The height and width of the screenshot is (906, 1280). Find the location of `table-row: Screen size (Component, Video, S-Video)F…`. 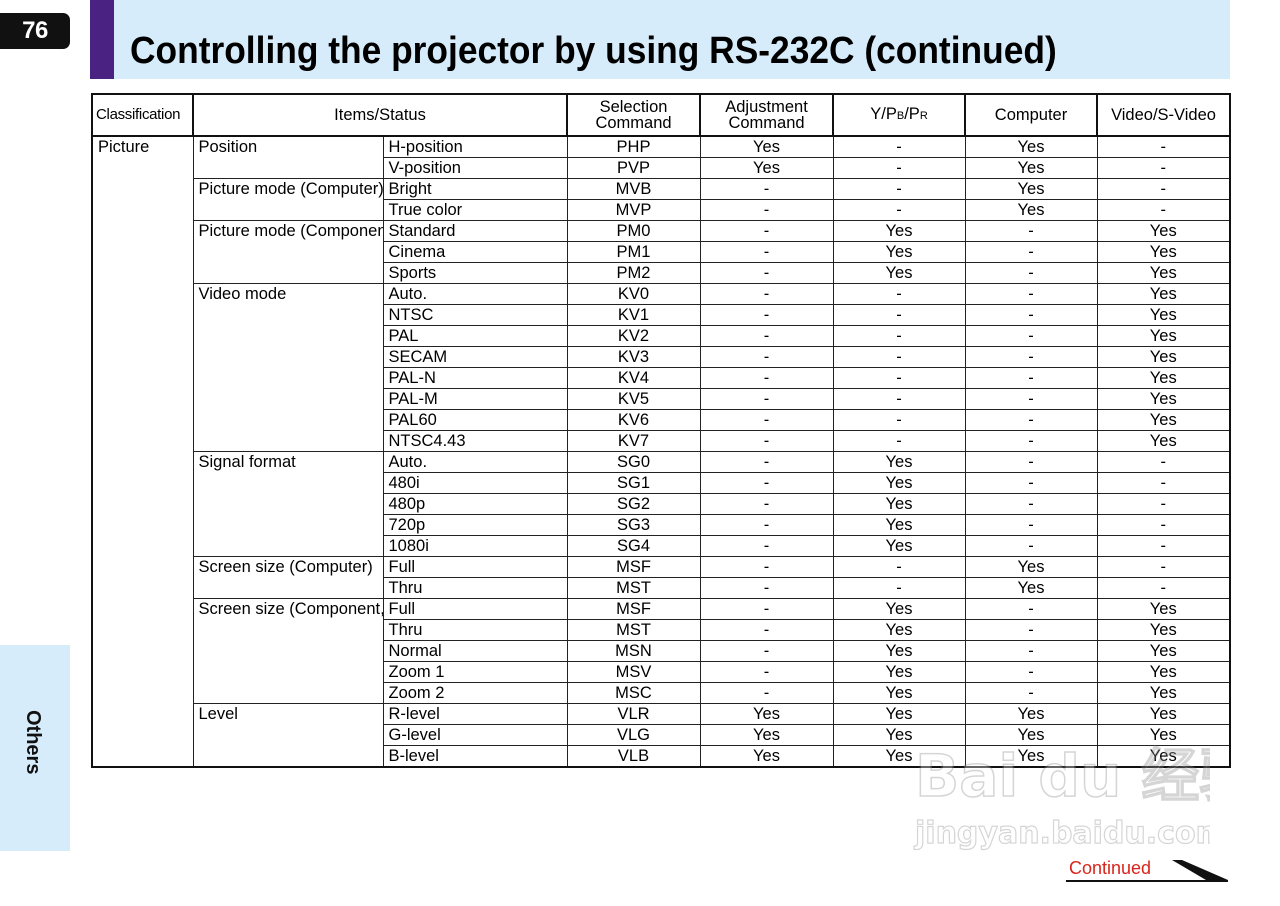

table-row: Screen size (Component, Video, S-Video)F… is located at coordinates (661, 651).